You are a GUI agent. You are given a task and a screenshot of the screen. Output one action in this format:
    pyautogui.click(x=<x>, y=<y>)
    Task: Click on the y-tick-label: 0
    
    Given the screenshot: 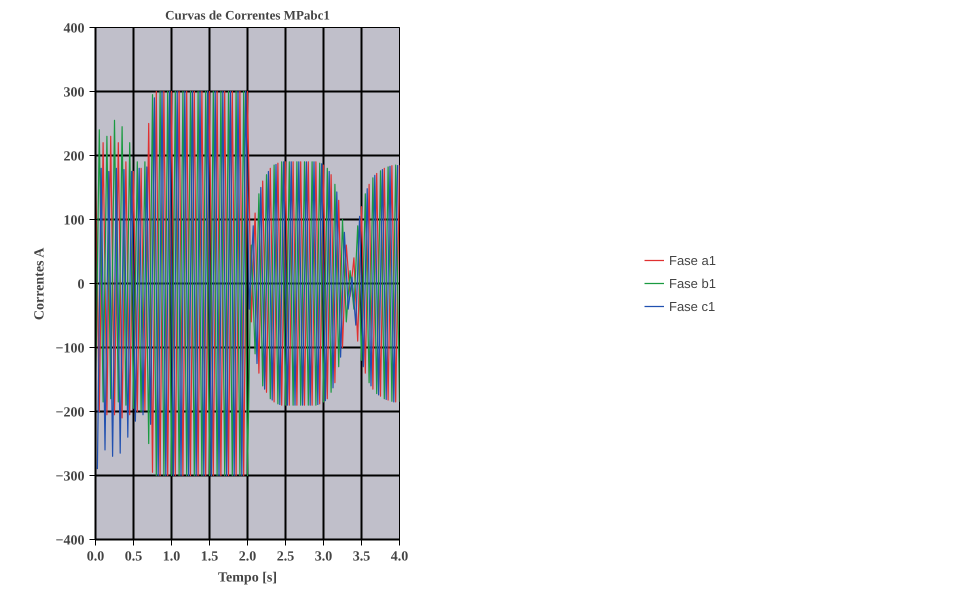 What is the action you would take?
    pyautogui.click(x=81, y=285)
    